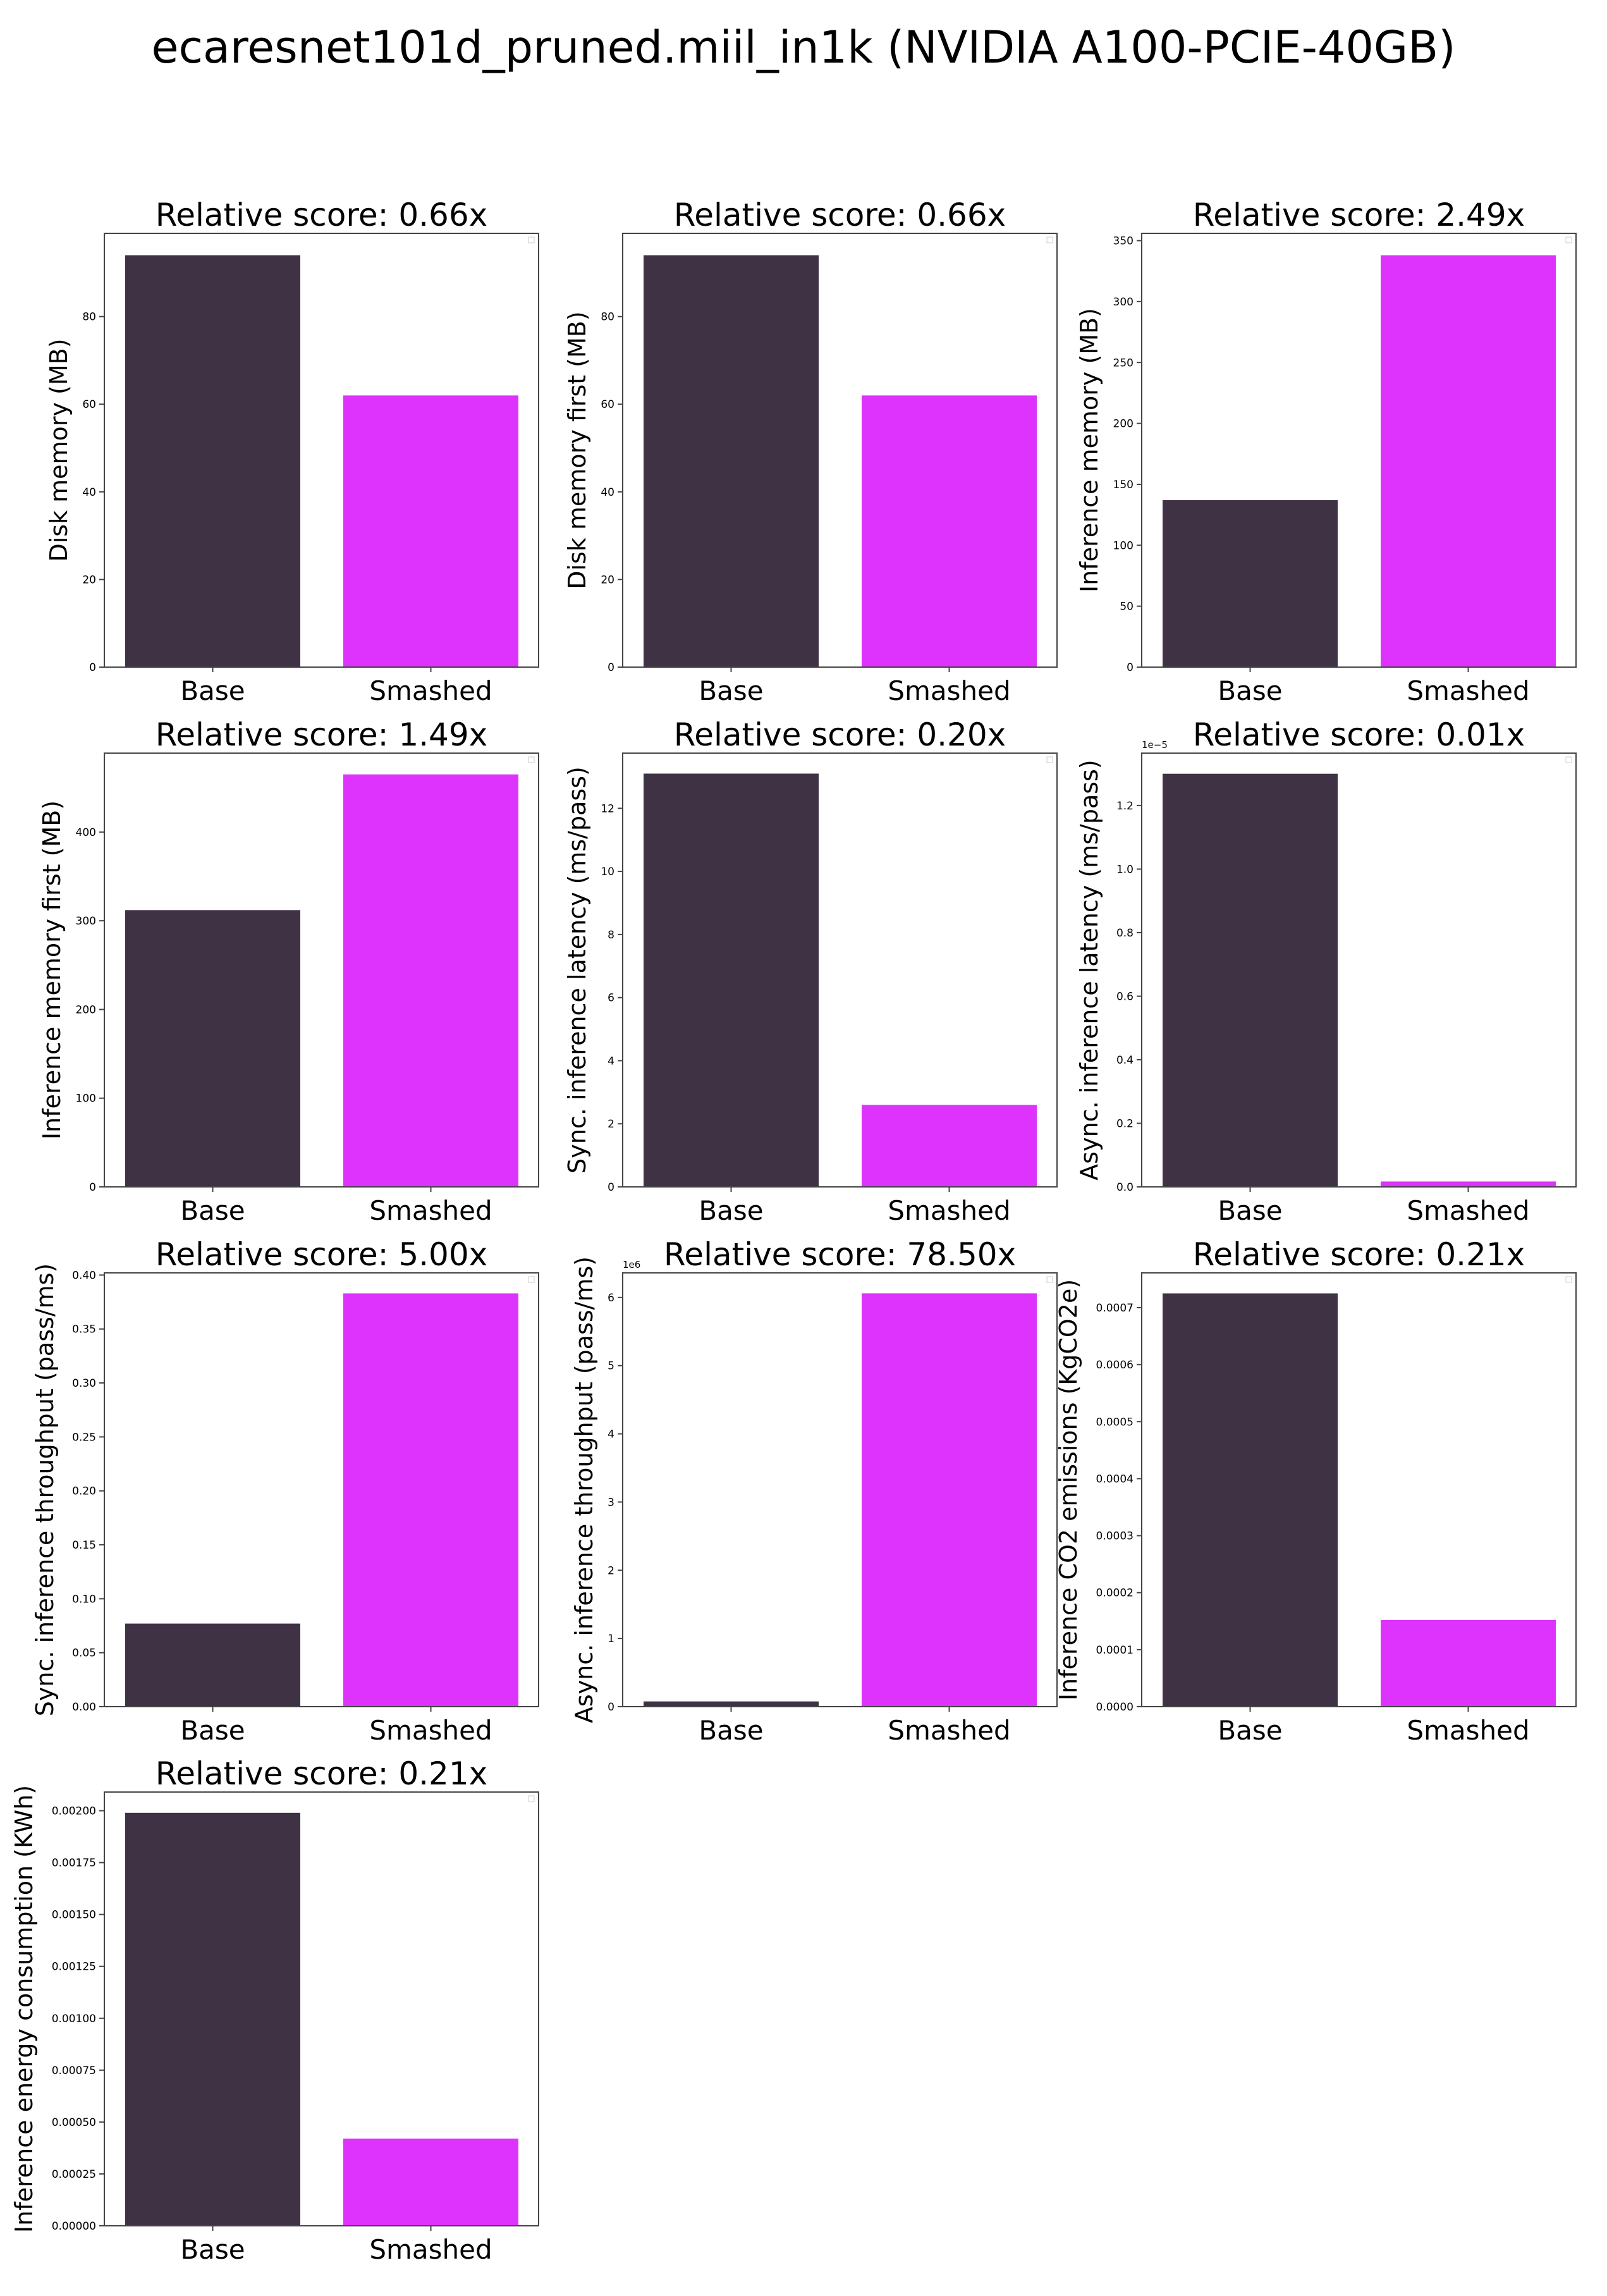 Image resolution: width=1607 pixels, height=2296 pixels. I want to click on y-tick-label: 350, so click(1123, 242).